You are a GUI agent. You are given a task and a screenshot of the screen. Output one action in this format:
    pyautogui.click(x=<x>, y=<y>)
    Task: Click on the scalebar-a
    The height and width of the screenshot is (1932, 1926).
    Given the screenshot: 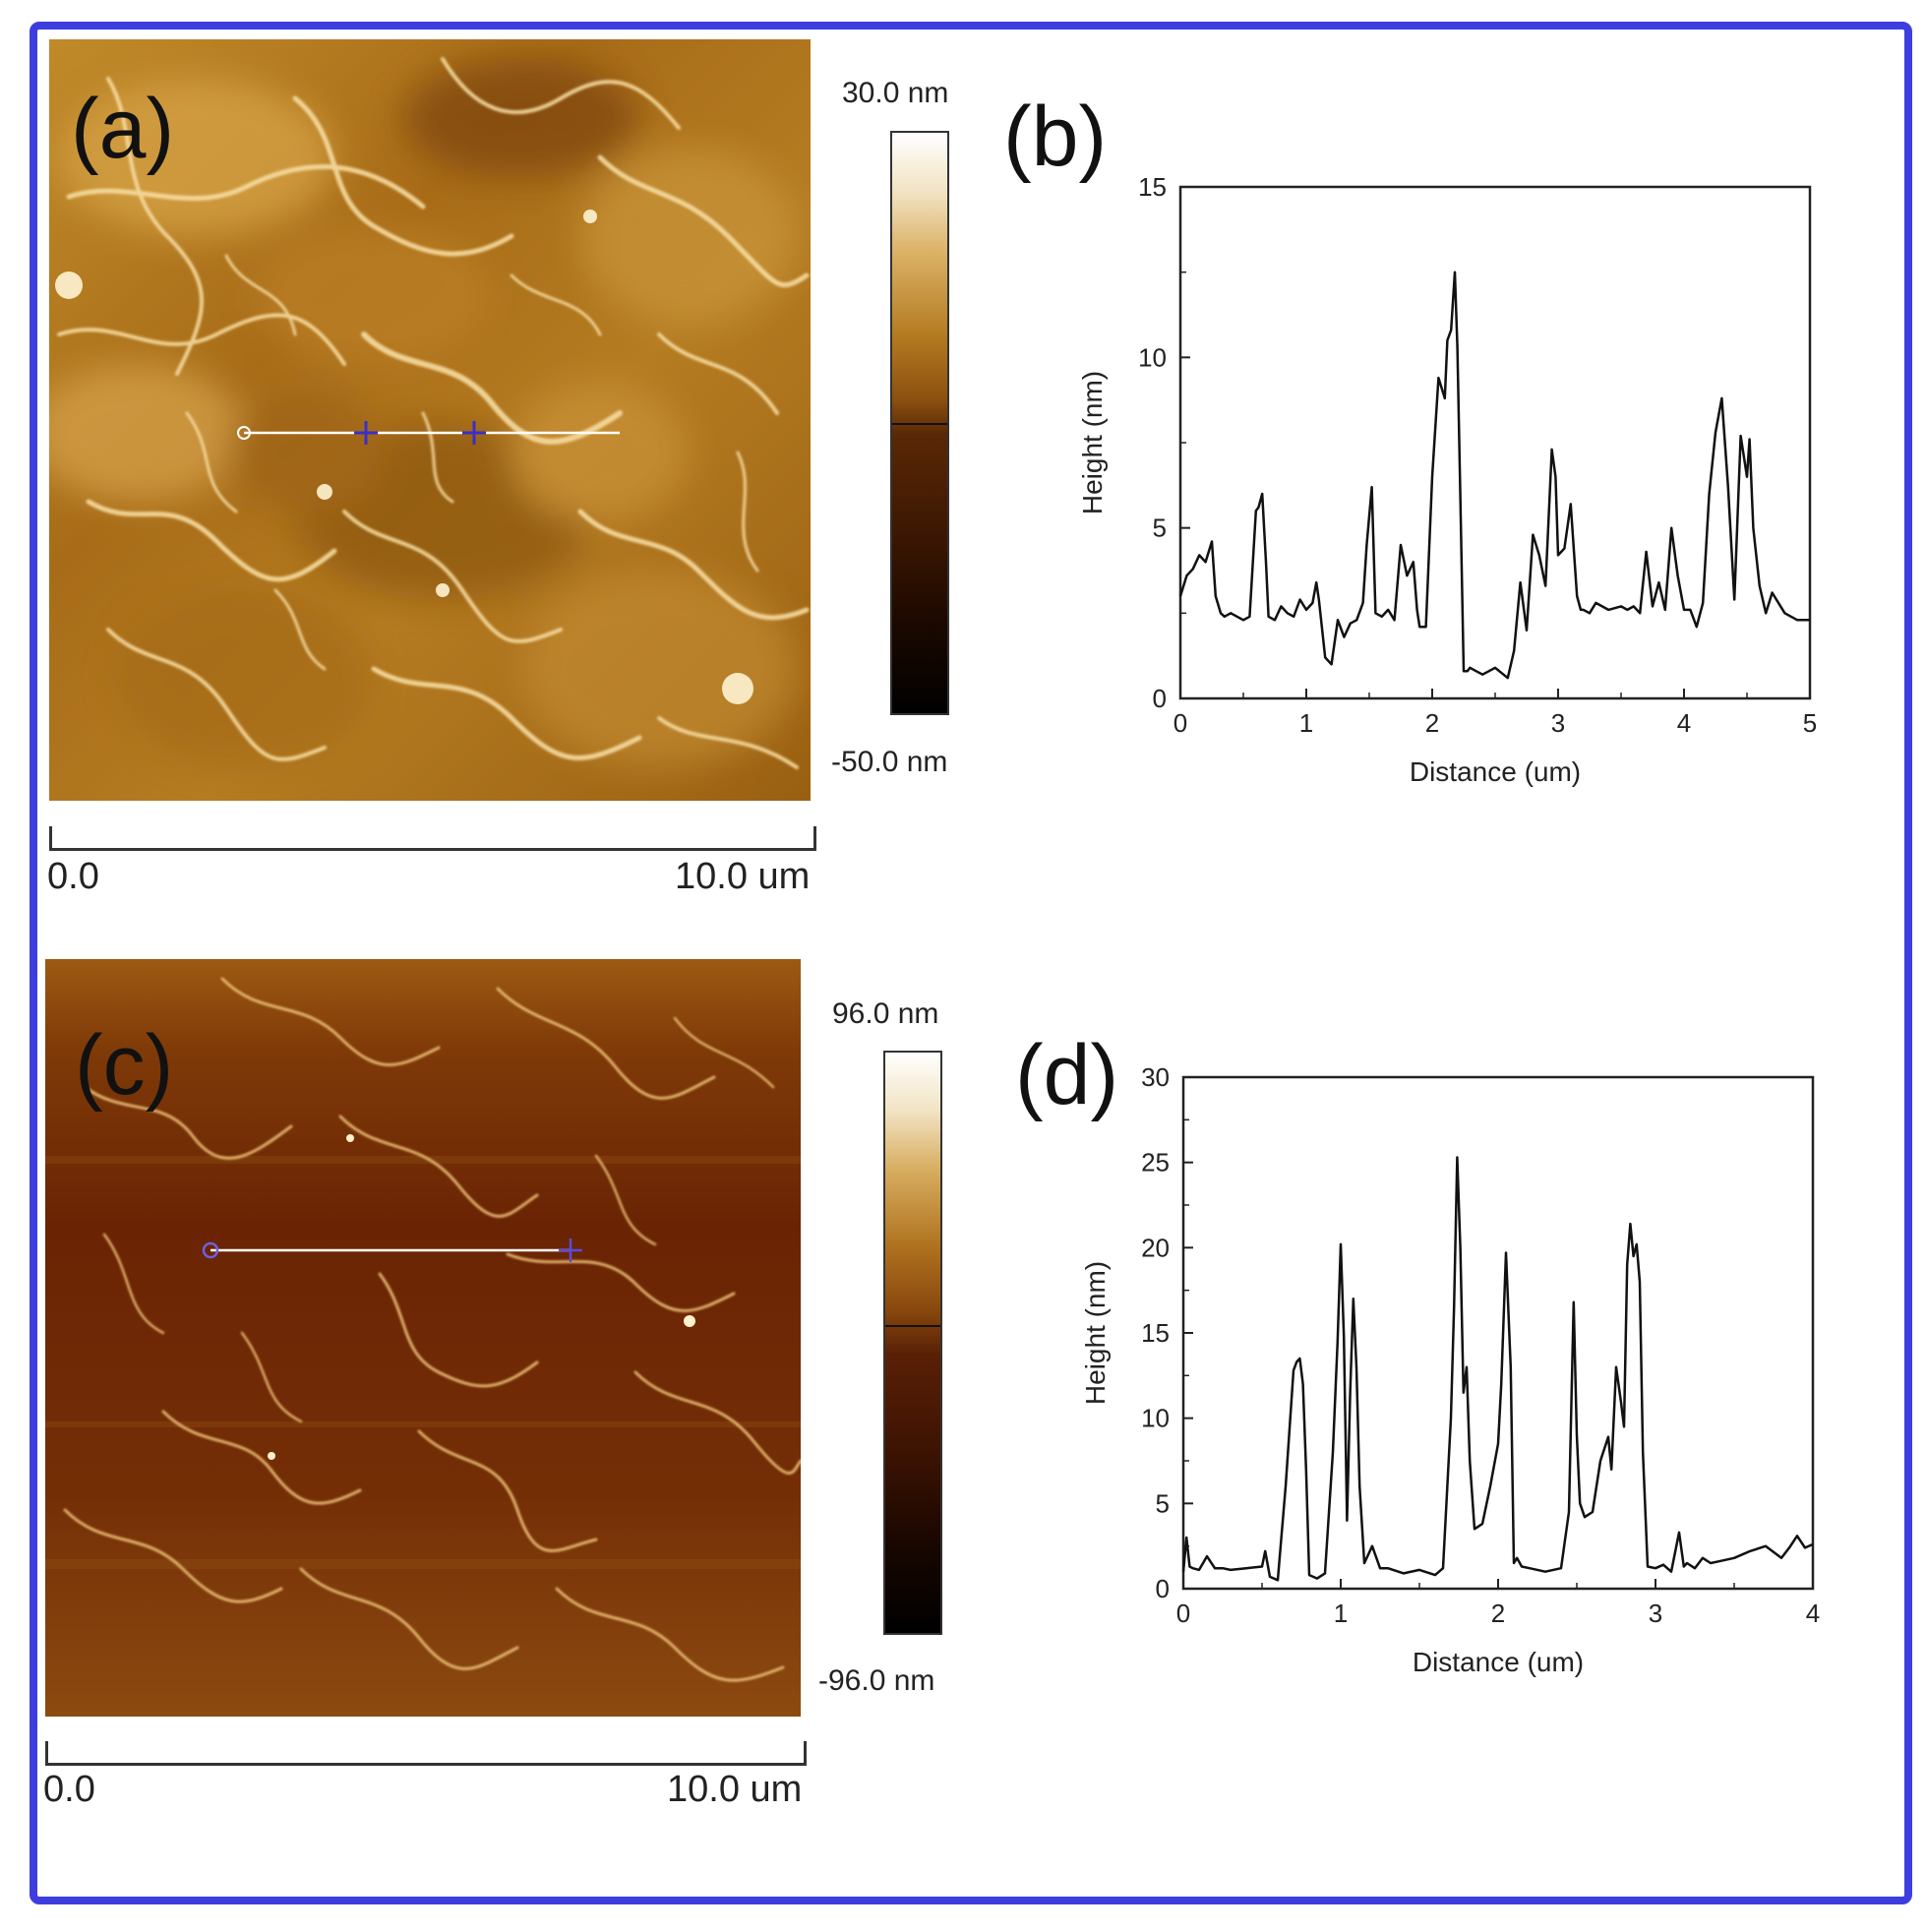 What is the action you would take?
    pyautogui.click(x=433, y=838)
    